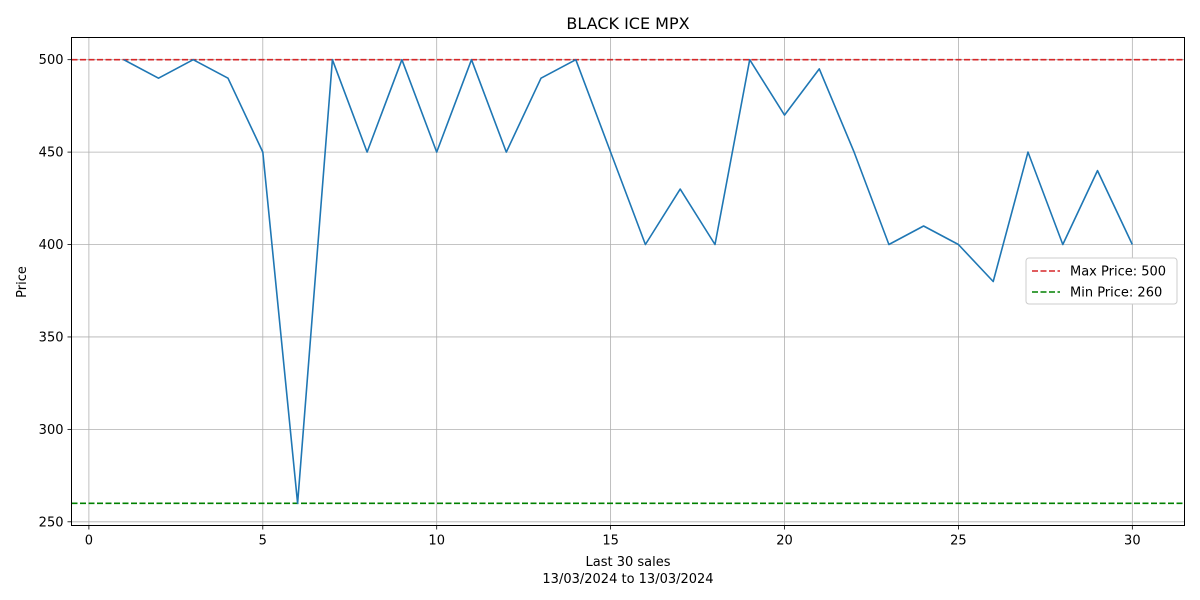  What do you see at coordinates (1116, 293) in the screenshot?
I see `legend-entry-label: Min Price: 260` at bounding box center [1116, 293].